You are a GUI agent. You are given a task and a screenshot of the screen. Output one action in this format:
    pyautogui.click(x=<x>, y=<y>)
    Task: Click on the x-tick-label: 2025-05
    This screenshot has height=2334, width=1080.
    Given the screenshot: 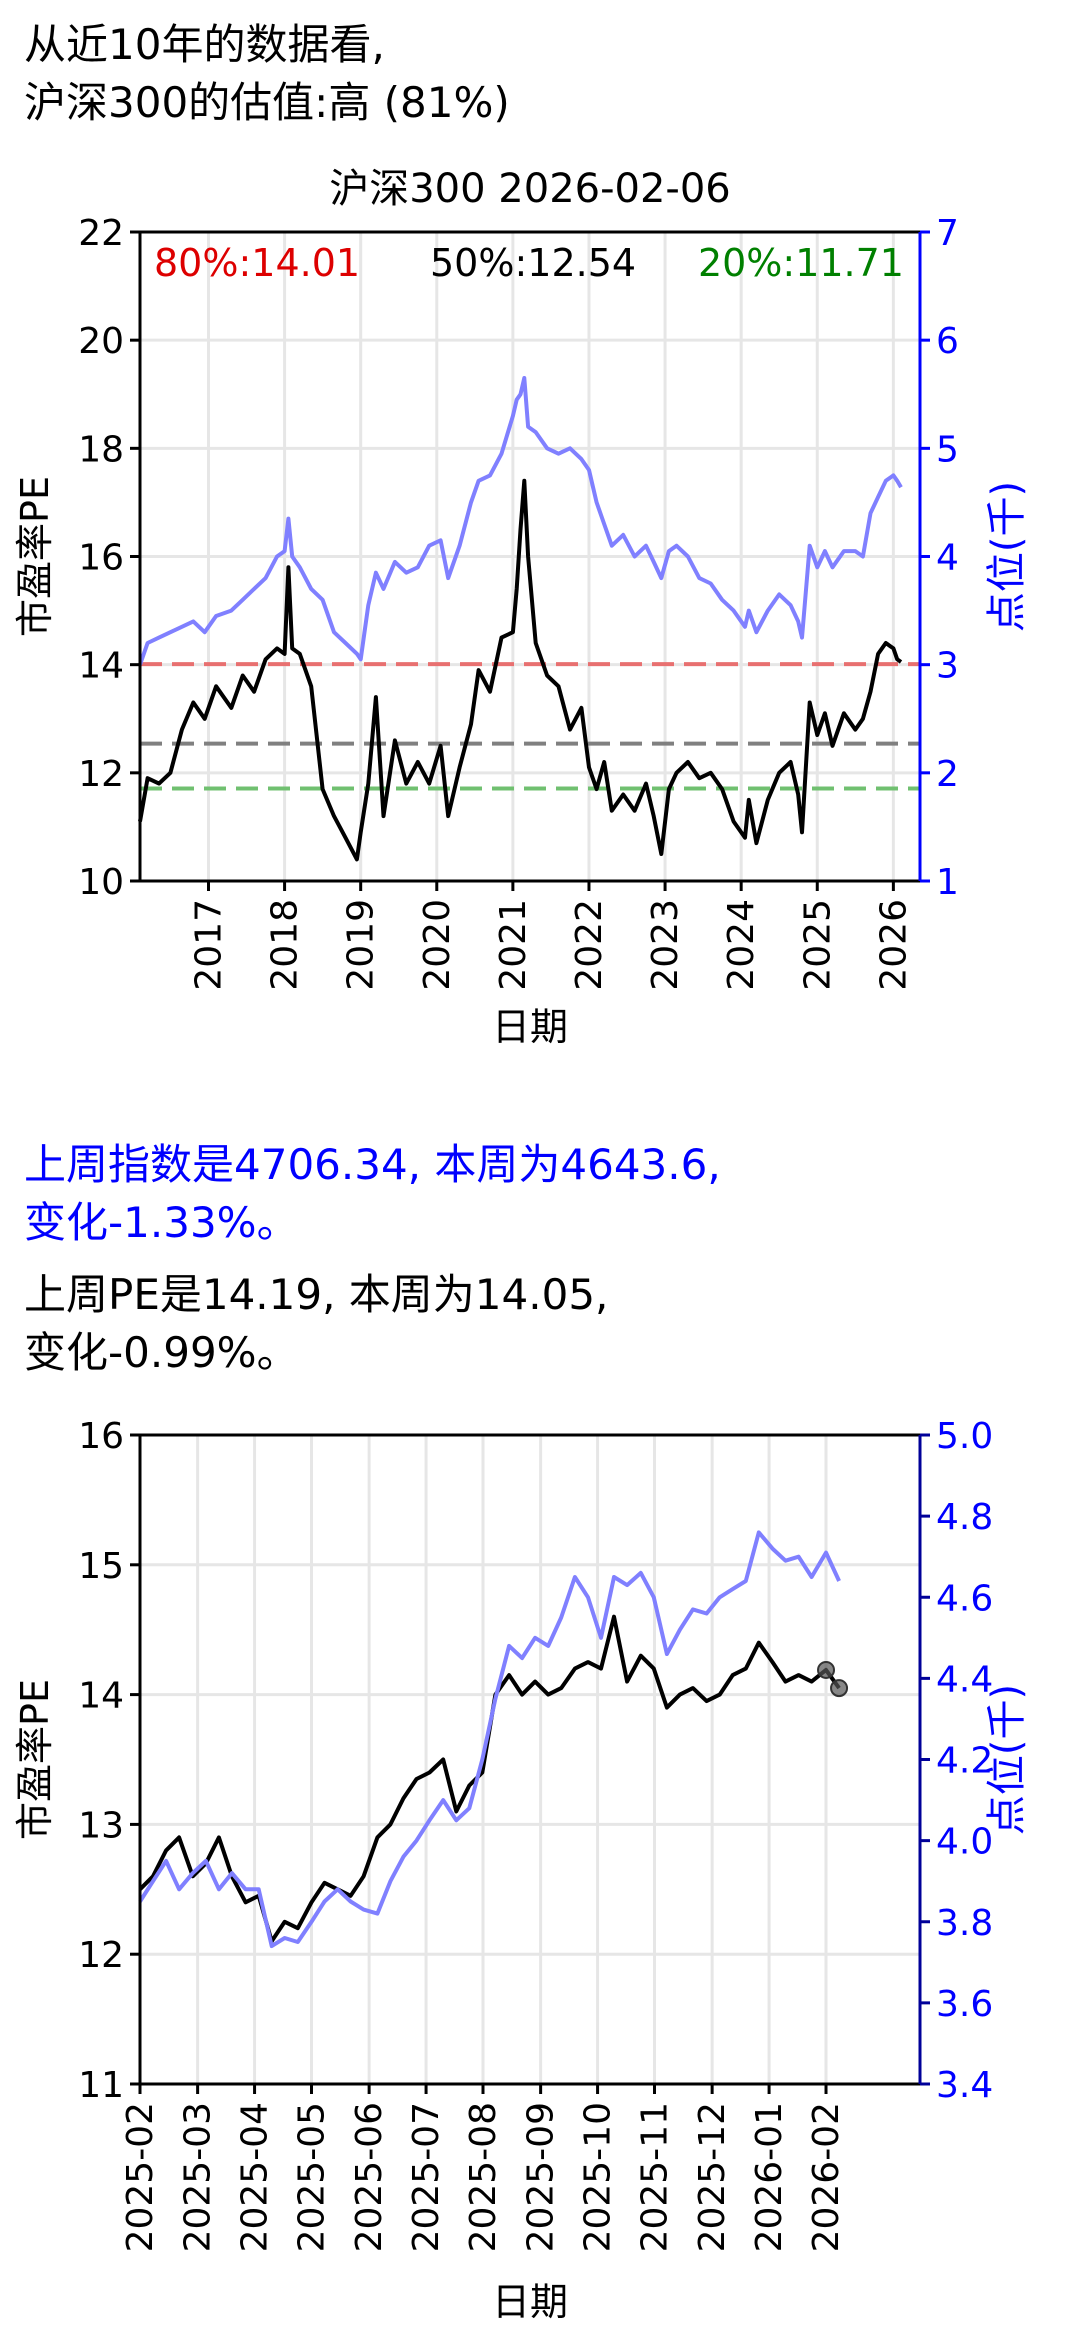 What is the action you would take?
    pyautogui.click(x=312, y=2177)
    